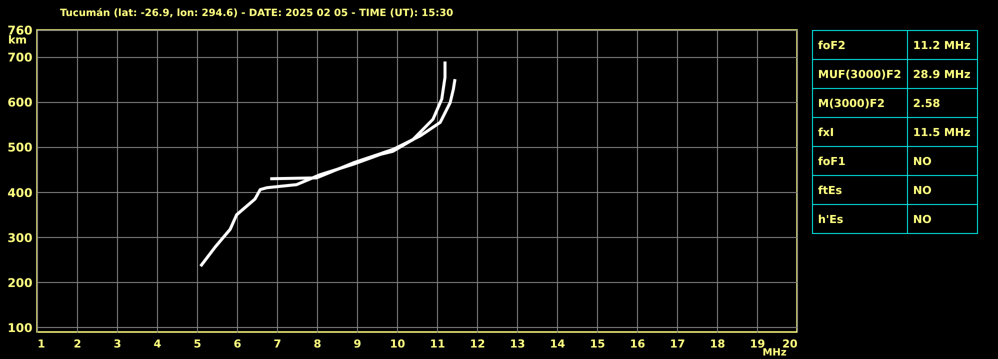  I want to click on y-axis-title: km, so click(17, 40).